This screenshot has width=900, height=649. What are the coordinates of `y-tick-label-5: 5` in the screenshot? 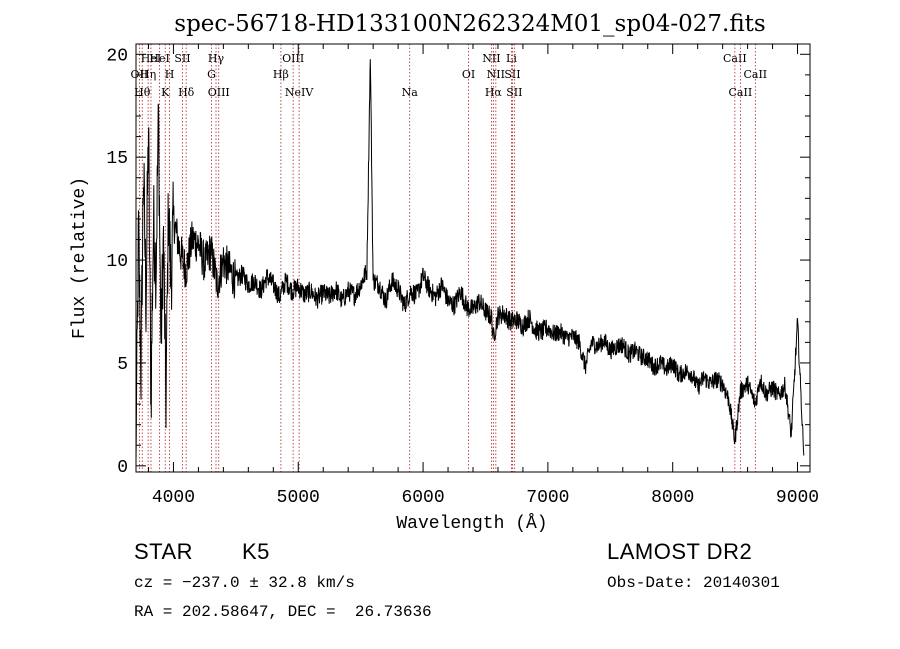 It's located at (122, 365).